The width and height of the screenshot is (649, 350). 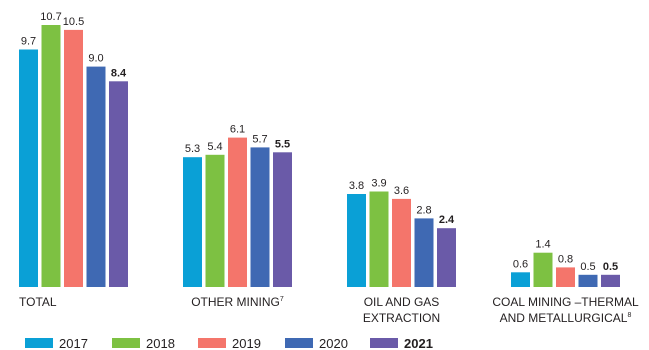 I want to click on bar-2017-cat1, so click(x=192, y=222).